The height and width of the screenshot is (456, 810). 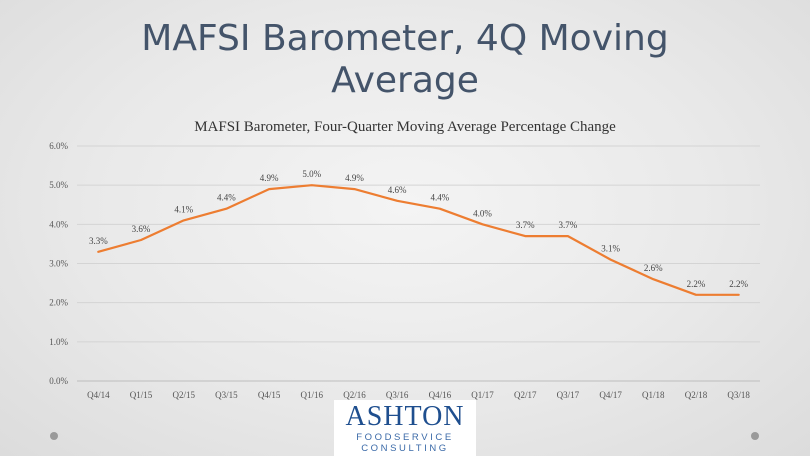 What do you see at coordinates (58, 185) in the screenshot?
I see `y-tick-label: 5.0%` at bounding box center [58, 185].